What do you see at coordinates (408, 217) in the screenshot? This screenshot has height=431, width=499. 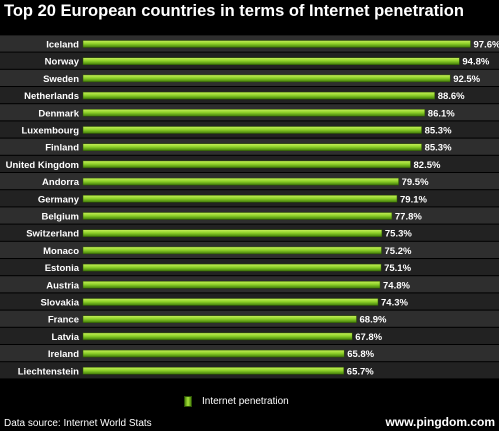 I see `value-label-belgium: 77.8%` at bounding box center [408, 217].